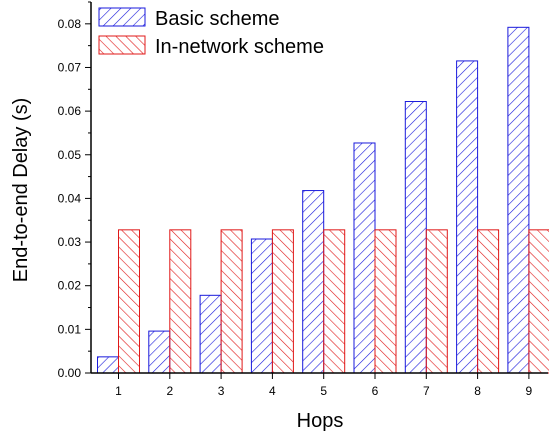  What do you see at coordinates (529, 391) in the screenshot?
I see `x-tick-label: 9` at bounding box center [529, 391].